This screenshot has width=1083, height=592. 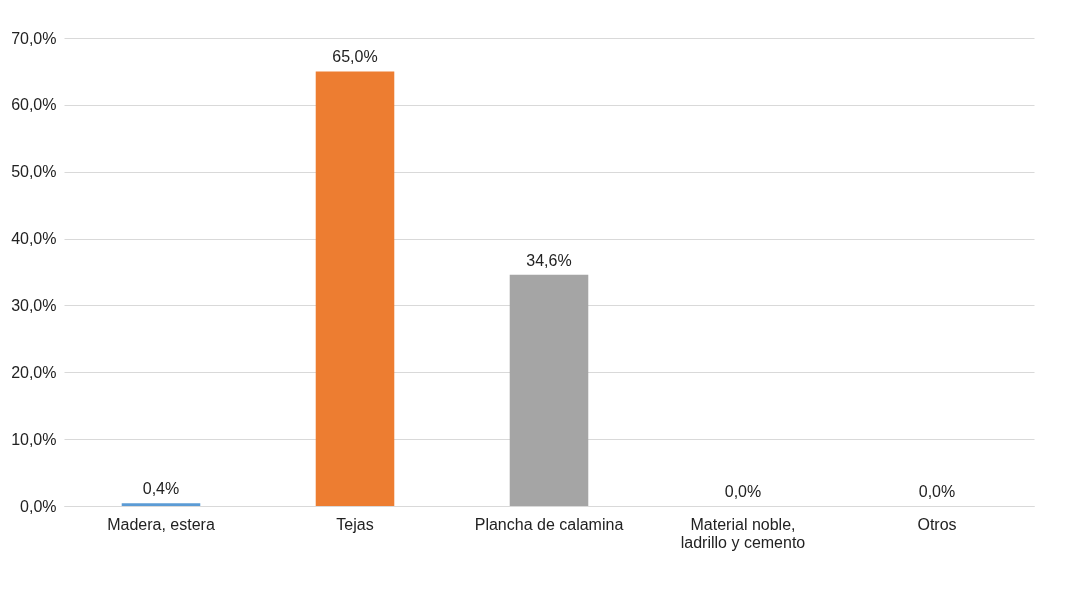 I want to click on x-tick-label: Madera, estera, so click(x=161, y=524).